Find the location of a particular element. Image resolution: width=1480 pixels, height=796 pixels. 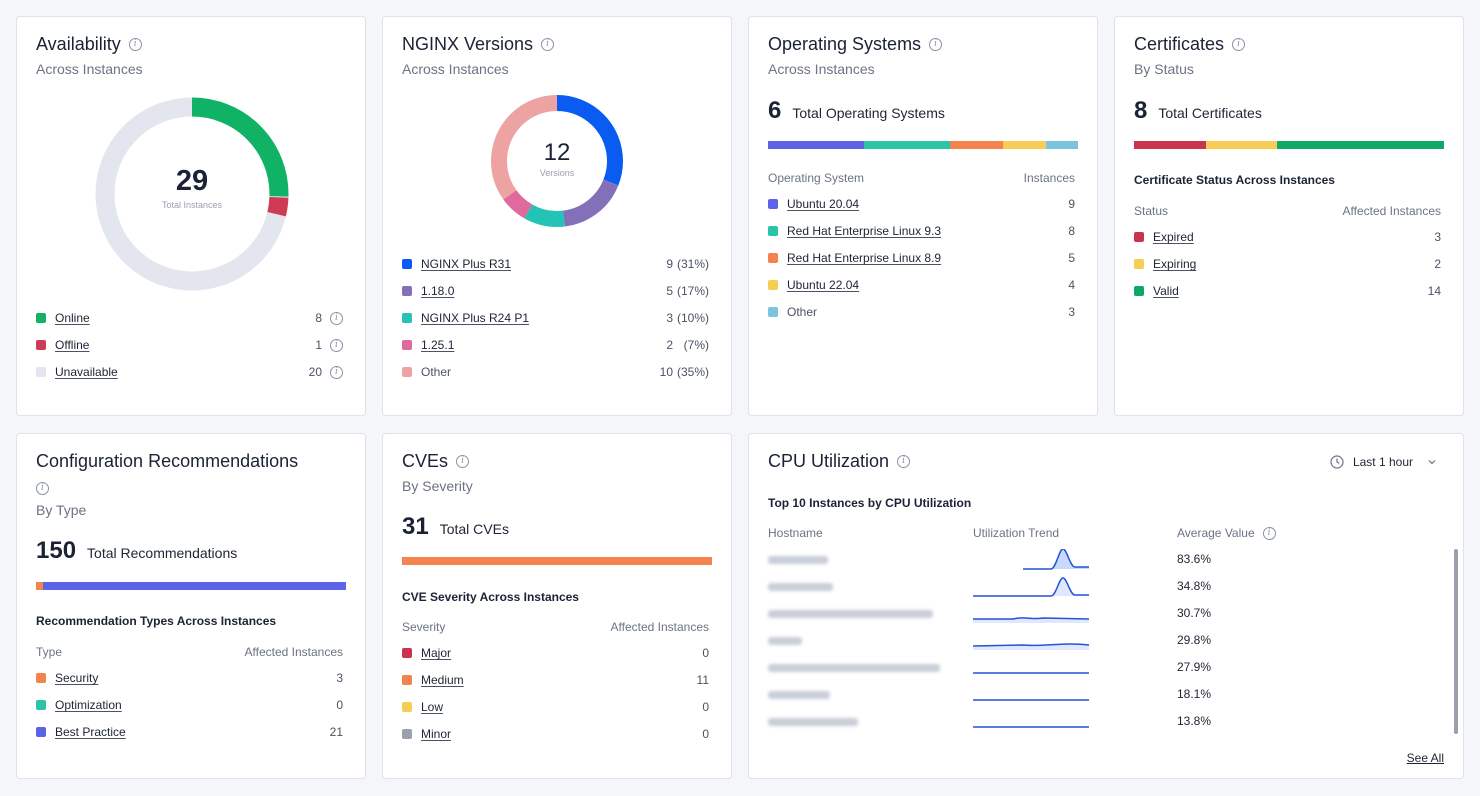

list-item: Ubuntu 20.04 9 is located at coordinates (921, 204).